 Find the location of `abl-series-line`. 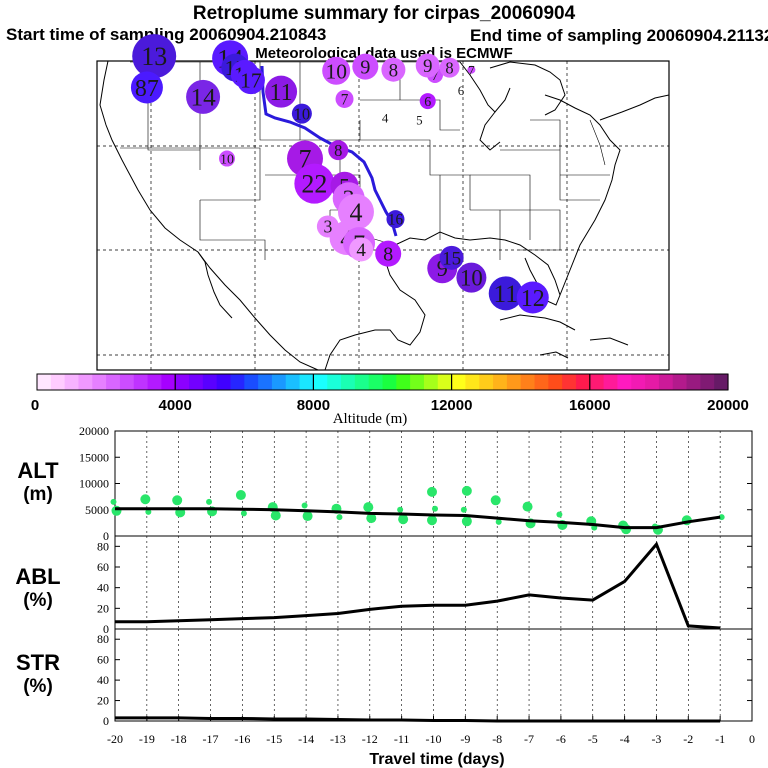

abl-series-line is located at coordinates (418, 585).